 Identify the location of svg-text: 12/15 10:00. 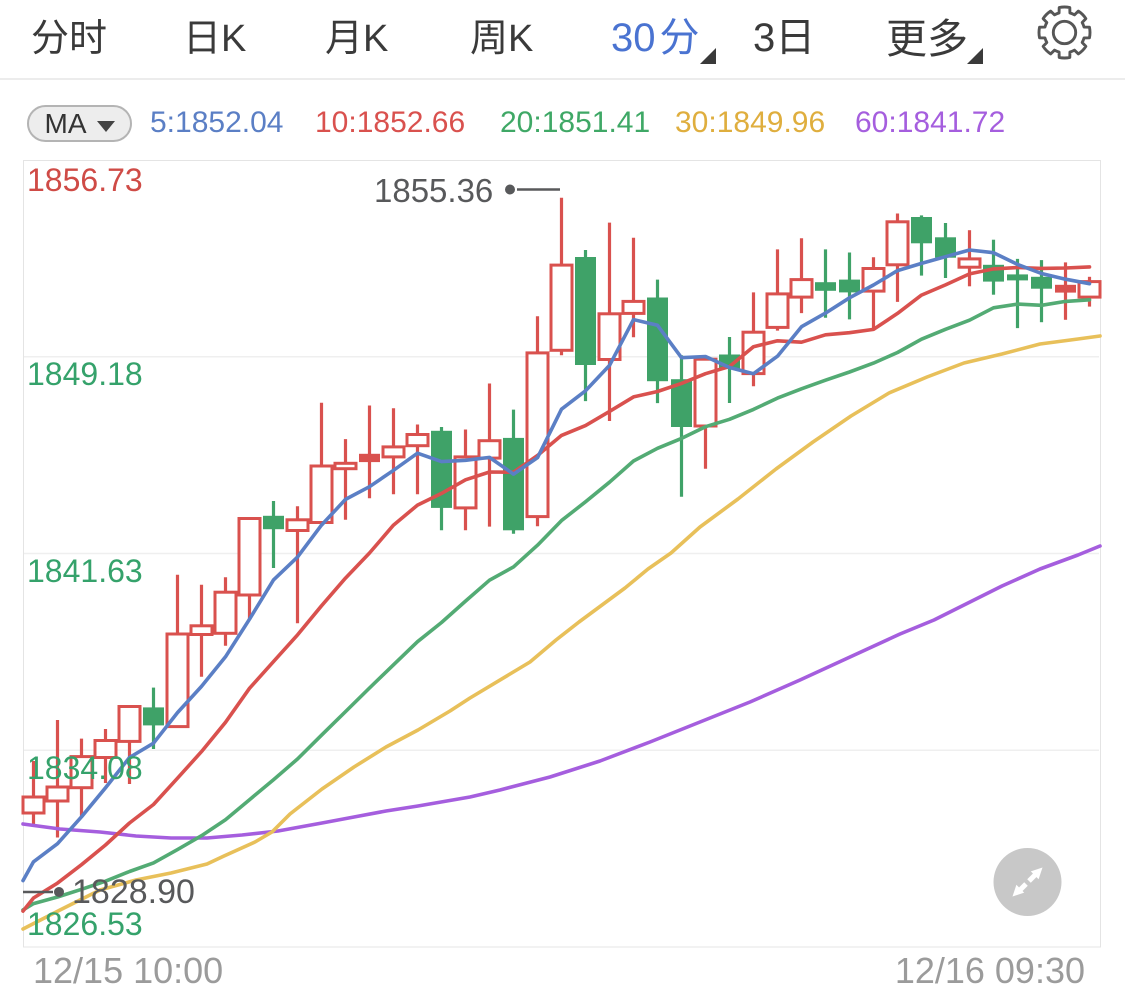
(128, 970).